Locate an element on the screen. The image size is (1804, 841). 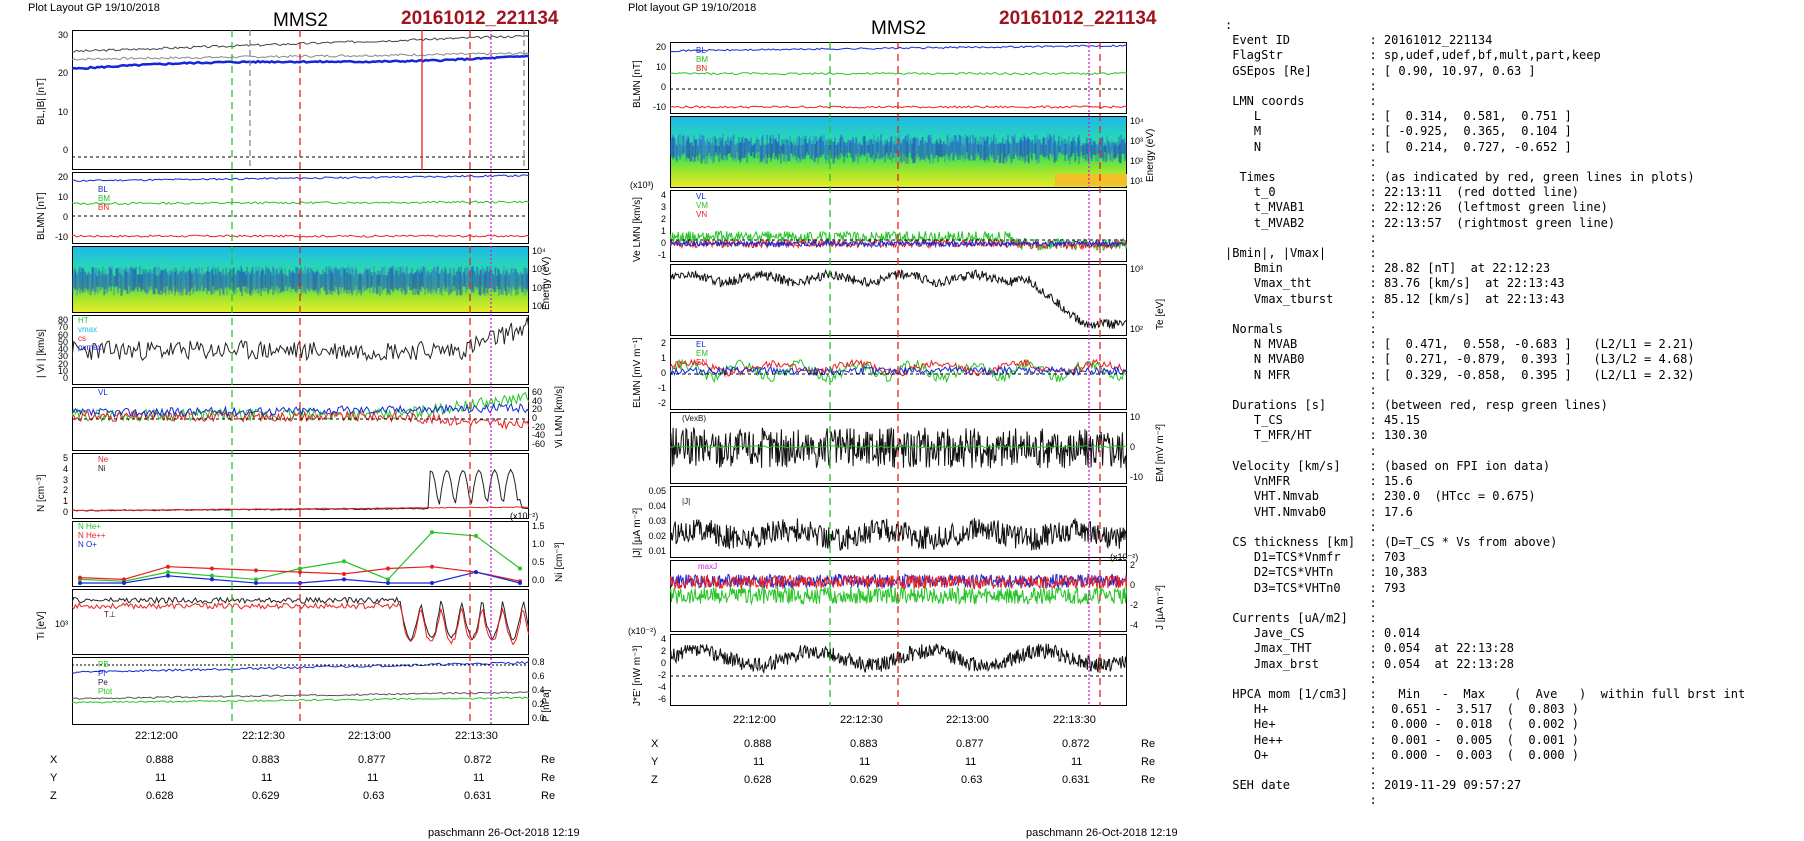
left-coord-y-label: Y is located at coordinates (54, 778).